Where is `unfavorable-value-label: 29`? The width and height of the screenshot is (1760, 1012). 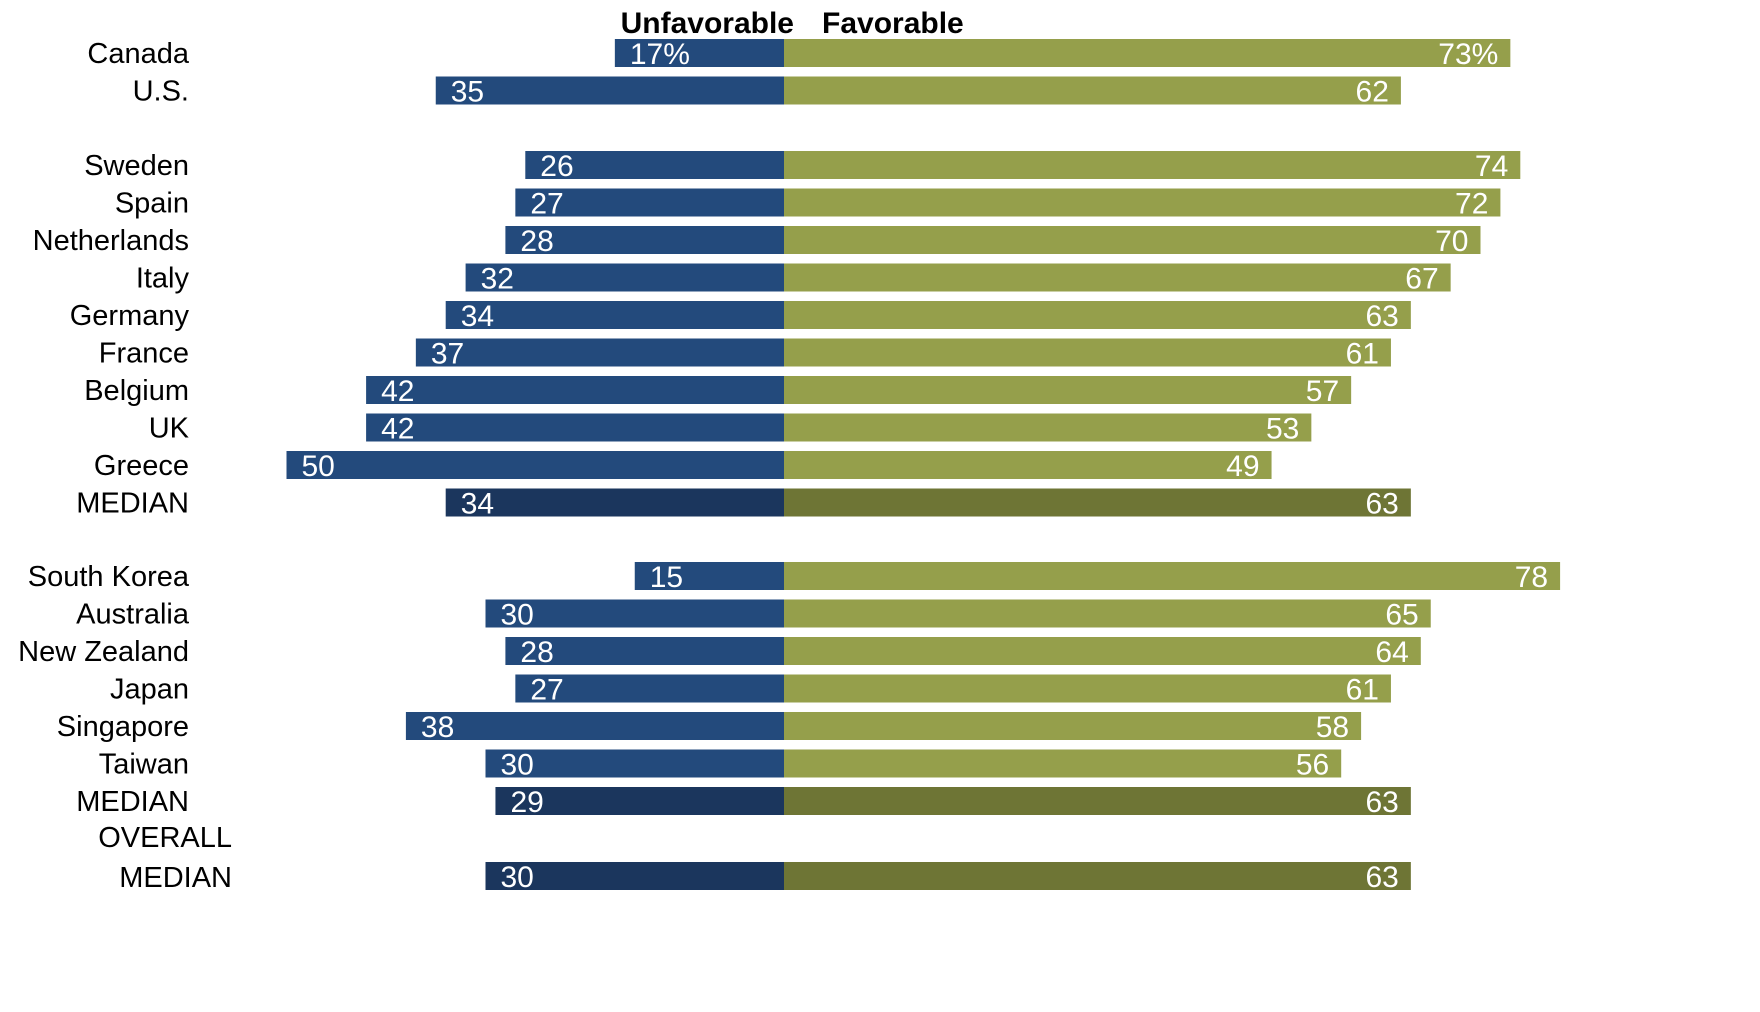 unfavorable-value-label: 29 is located at coordinates (526, 802).